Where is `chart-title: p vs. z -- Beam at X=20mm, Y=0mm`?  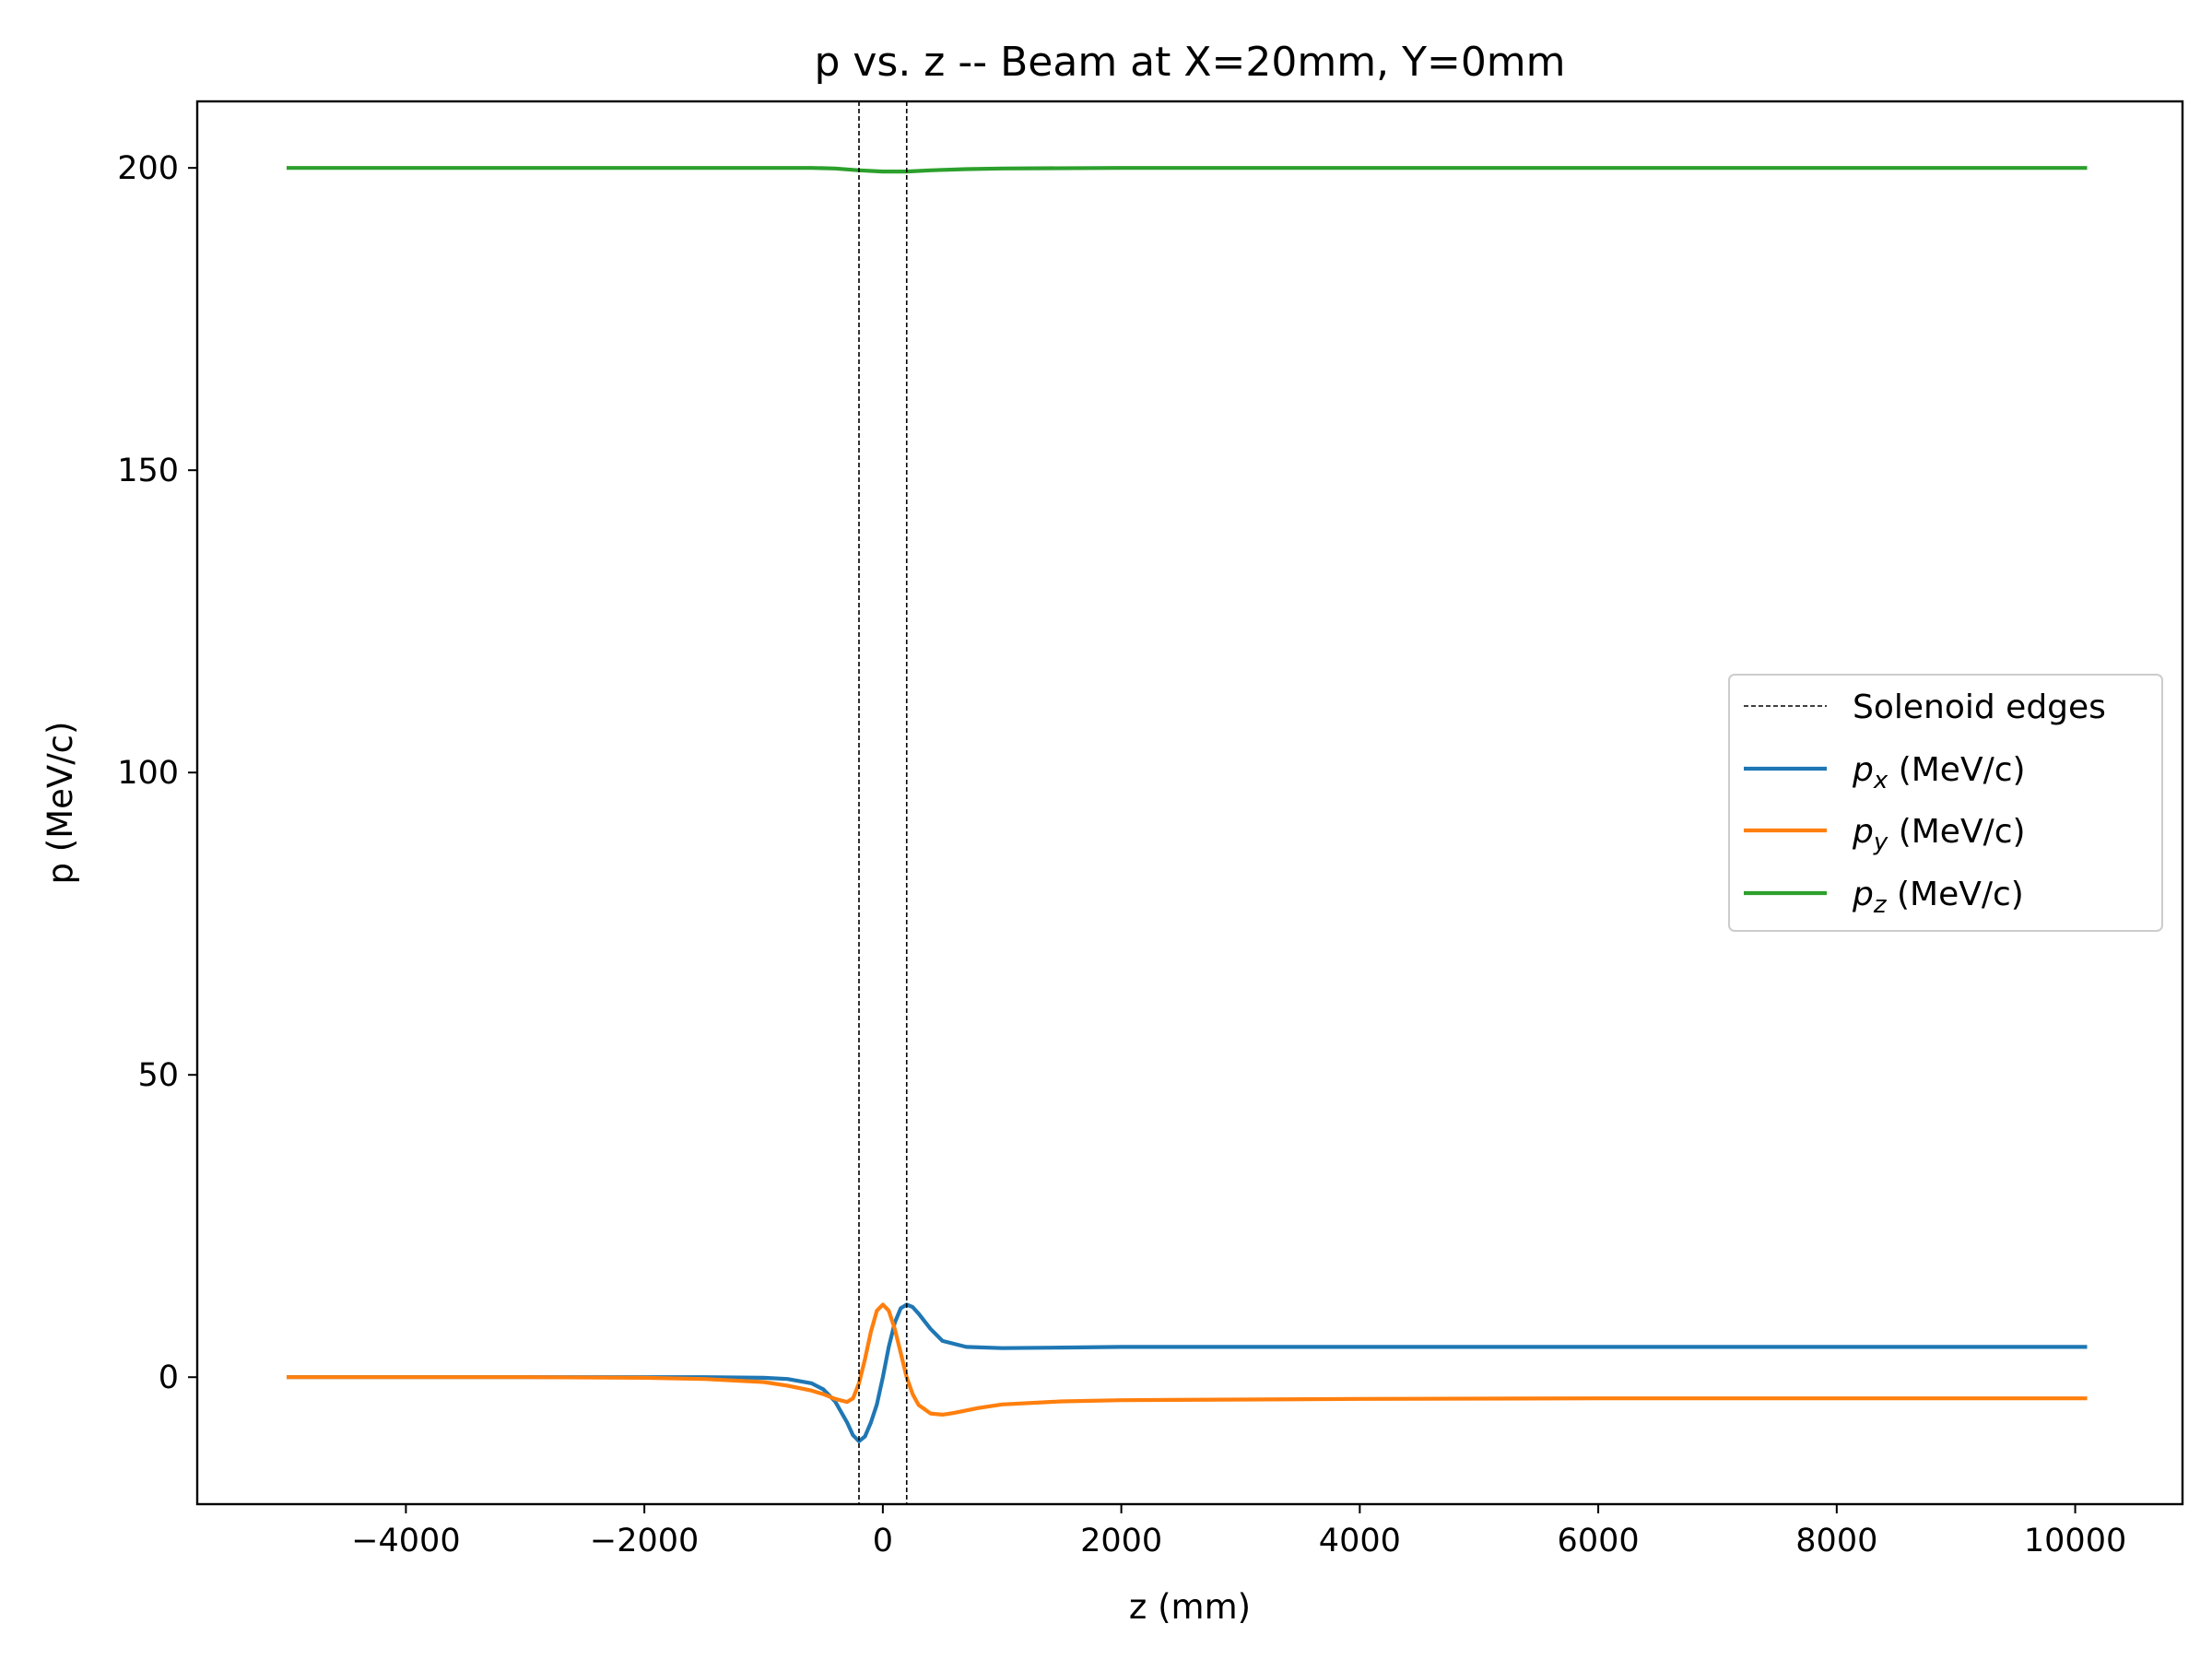
chart-title: p vs. z -- Beam at X=20mm, Y=0mm is located at coordinates (1189, 62).